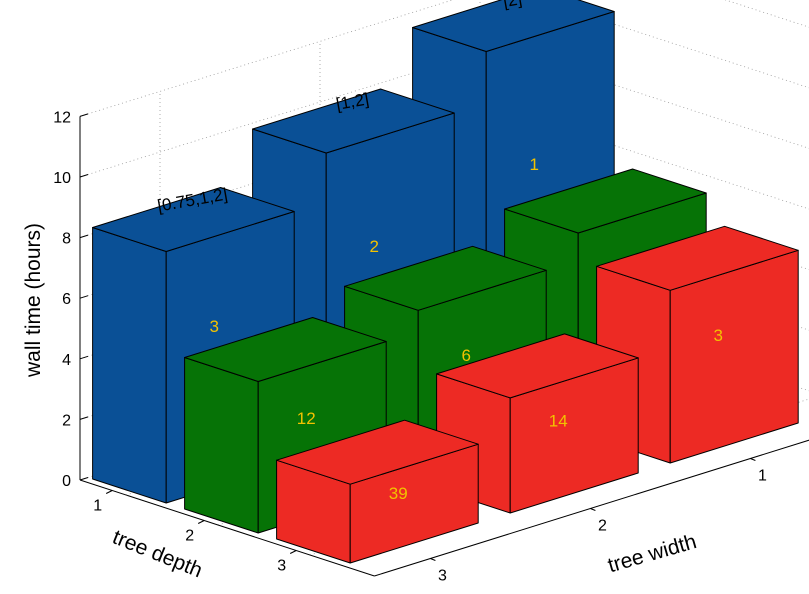 The image size is (809, 594). What do you see at coordinates (465, 355) in the screenshot?
I see `bar-value-label: 6` at bounding box center [465, 355].